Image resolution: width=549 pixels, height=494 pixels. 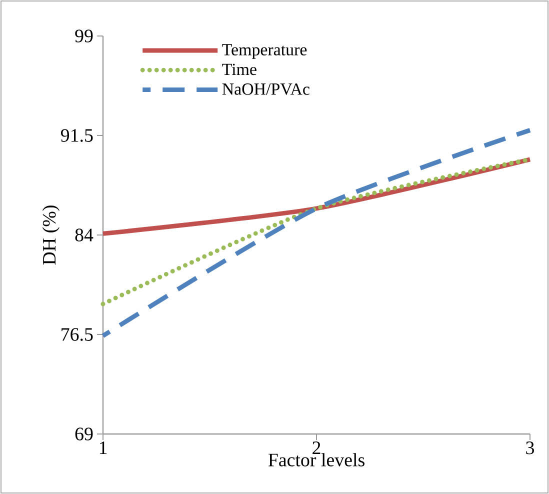 What do you see at coordinates (77, 334) in the screenshot?
I see `y-tick-label: 76.5` at bounding box center [77, 334].